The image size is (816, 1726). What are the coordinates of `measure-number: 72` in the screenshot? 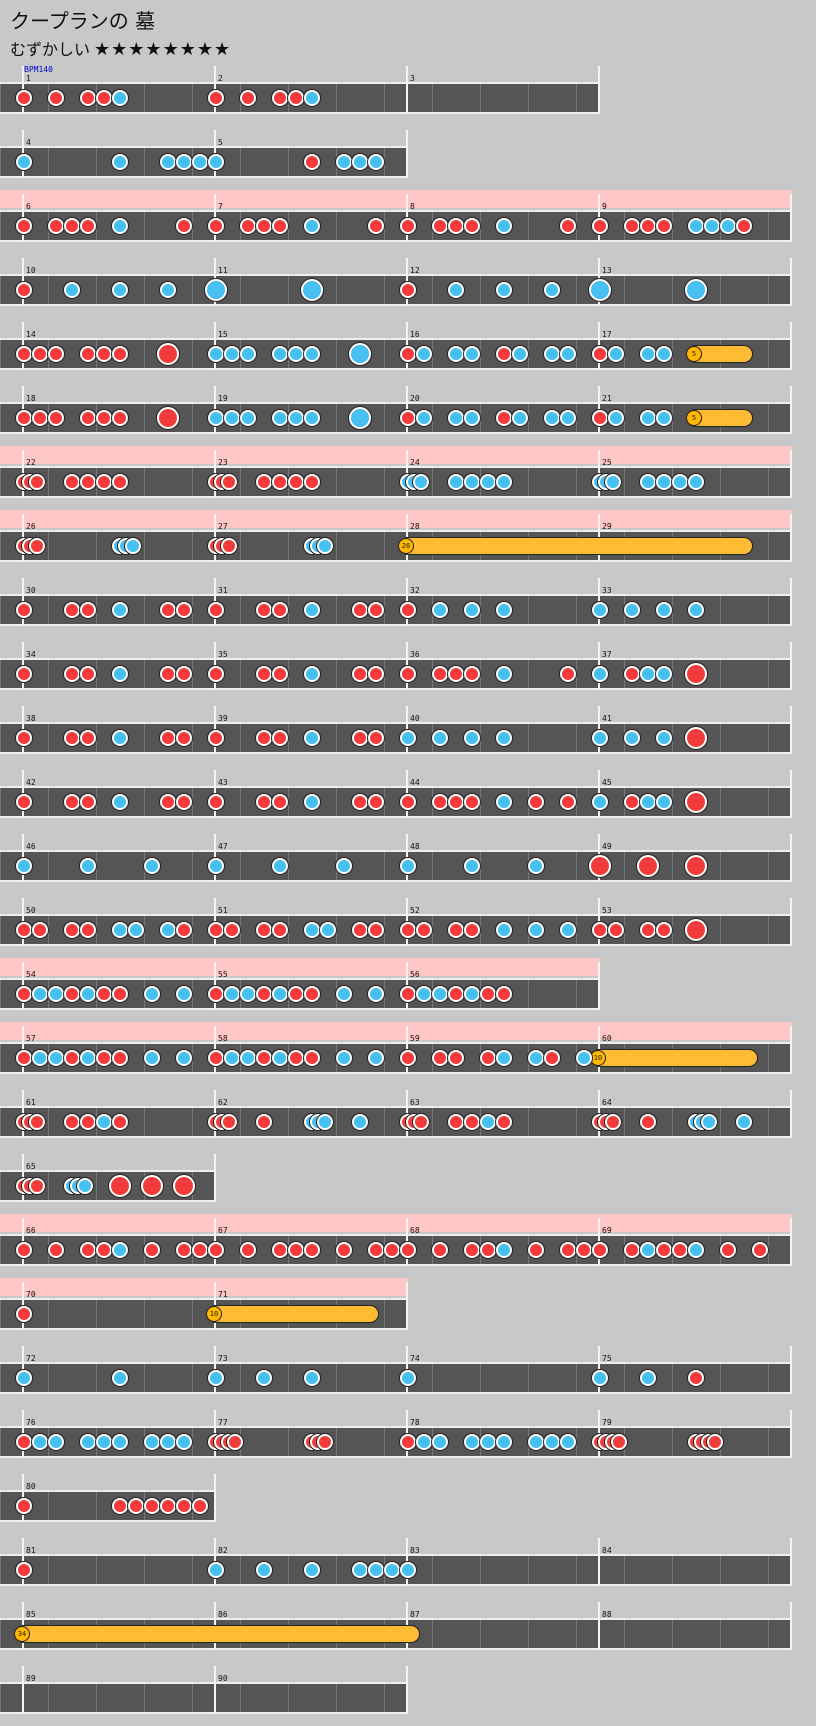 It's located at (31, 1358).